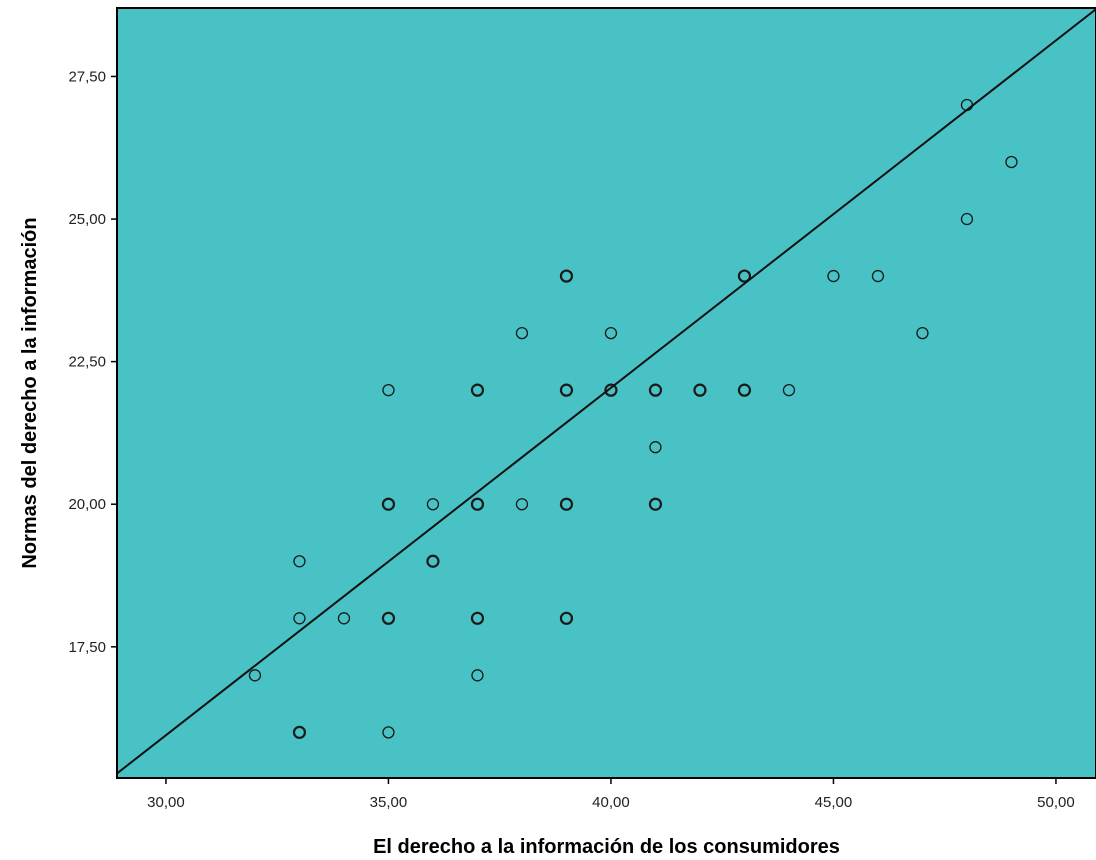 The image size is (1096, 860). I want to click on y-tick-label: 25,00, so click(87, 219).